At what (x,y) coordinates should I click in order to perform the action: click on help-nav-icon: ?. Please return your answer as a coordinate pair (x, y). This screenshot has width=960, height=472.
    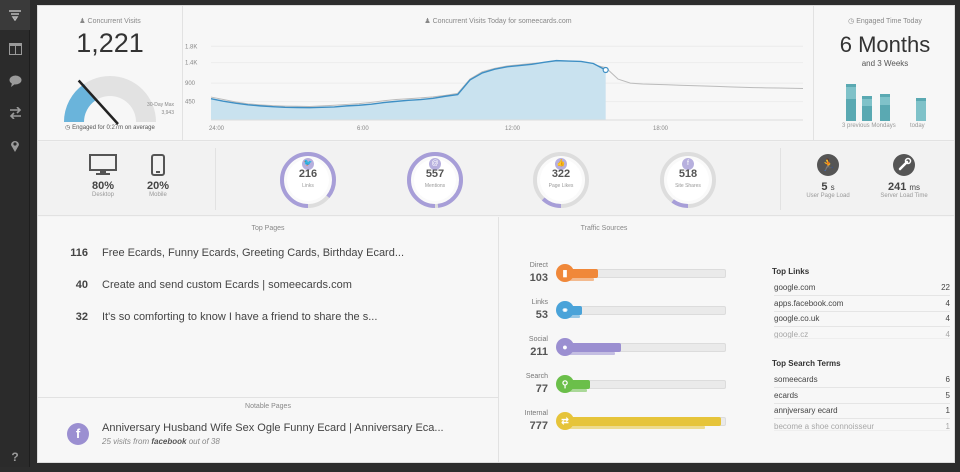
    Looking at the image, I should click on (15, 457).